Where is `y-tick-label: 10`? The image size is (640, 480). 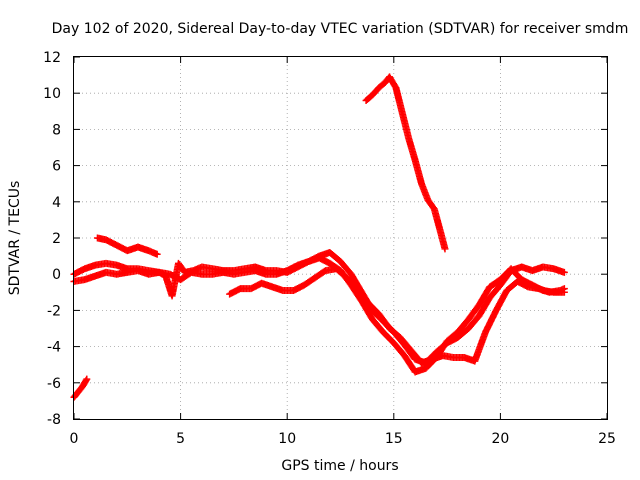 y-tick-label: 10 is located at coordinates (52, 94).